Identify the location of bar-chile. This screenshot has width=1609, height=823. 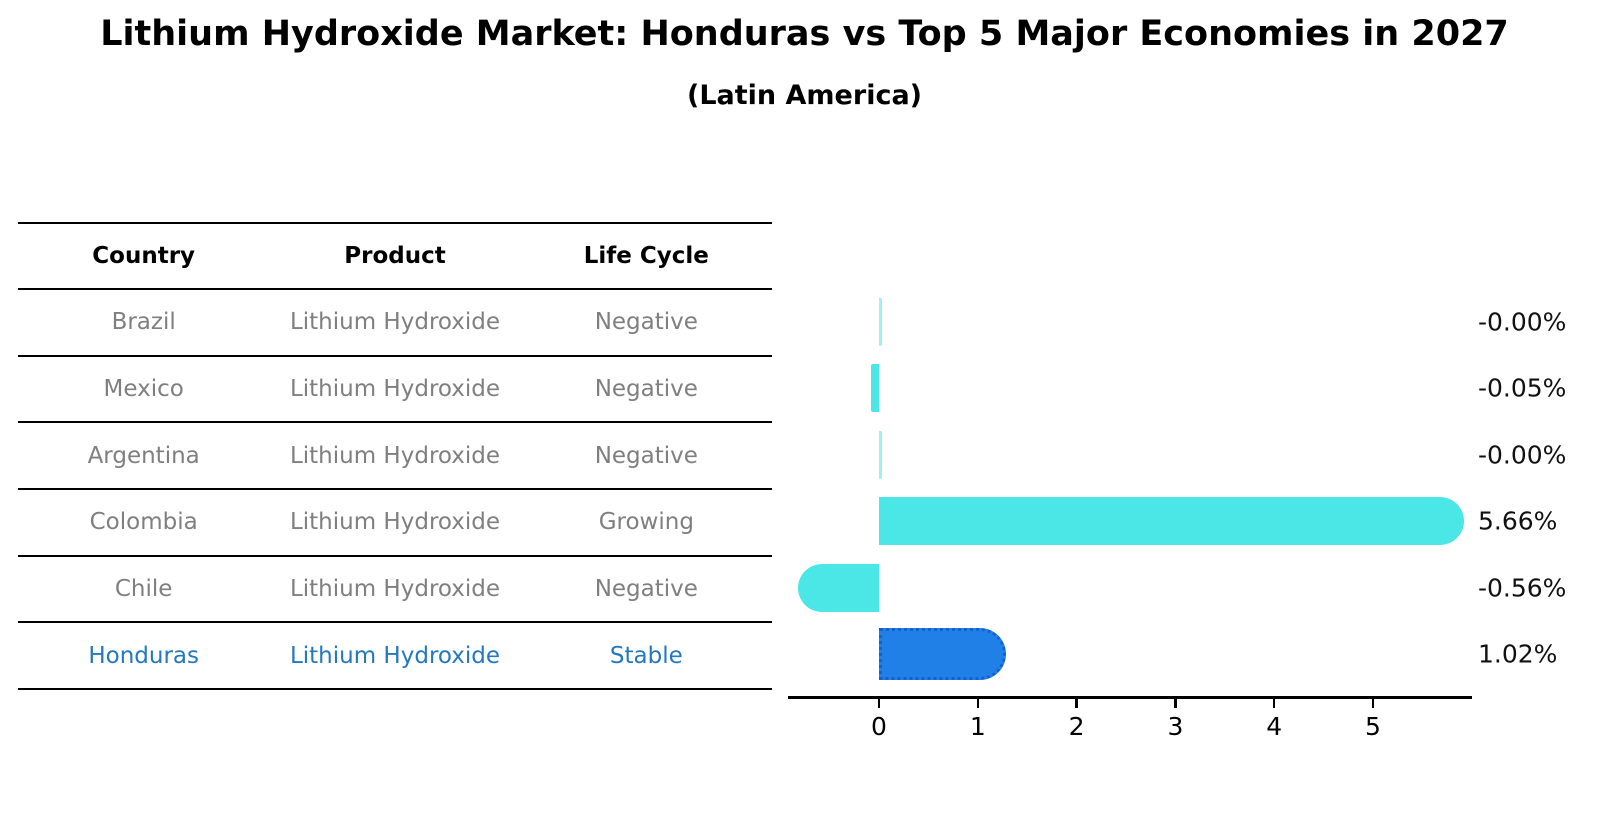
(838, 587).